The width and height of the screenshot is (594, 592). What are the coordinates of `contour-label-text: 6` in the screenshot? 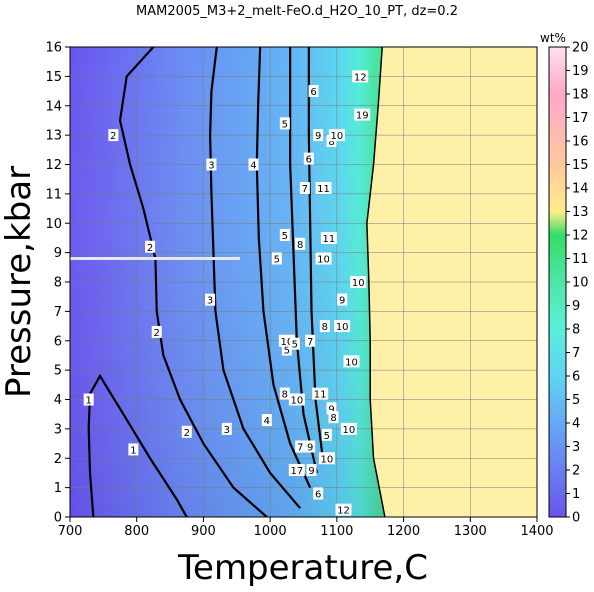 It's located at (309, 160).